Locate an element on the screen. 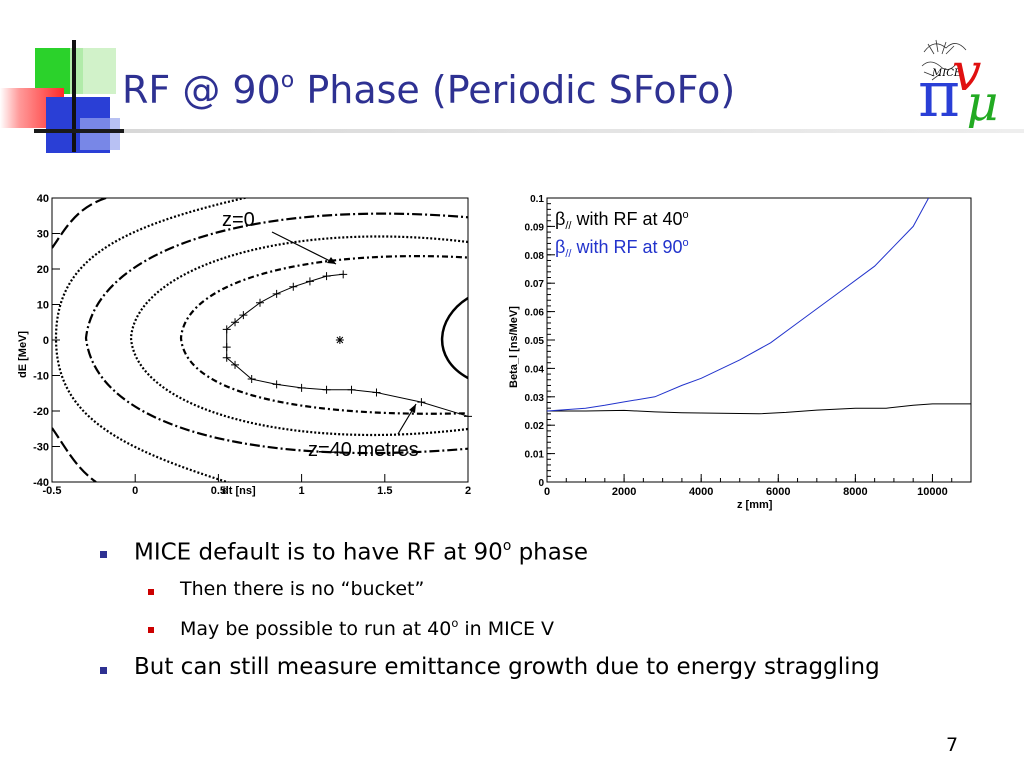 The width and height of the screenshot is (1024, 768). right-y-tick-label: 0.03 is located at coordinates (535, 398).